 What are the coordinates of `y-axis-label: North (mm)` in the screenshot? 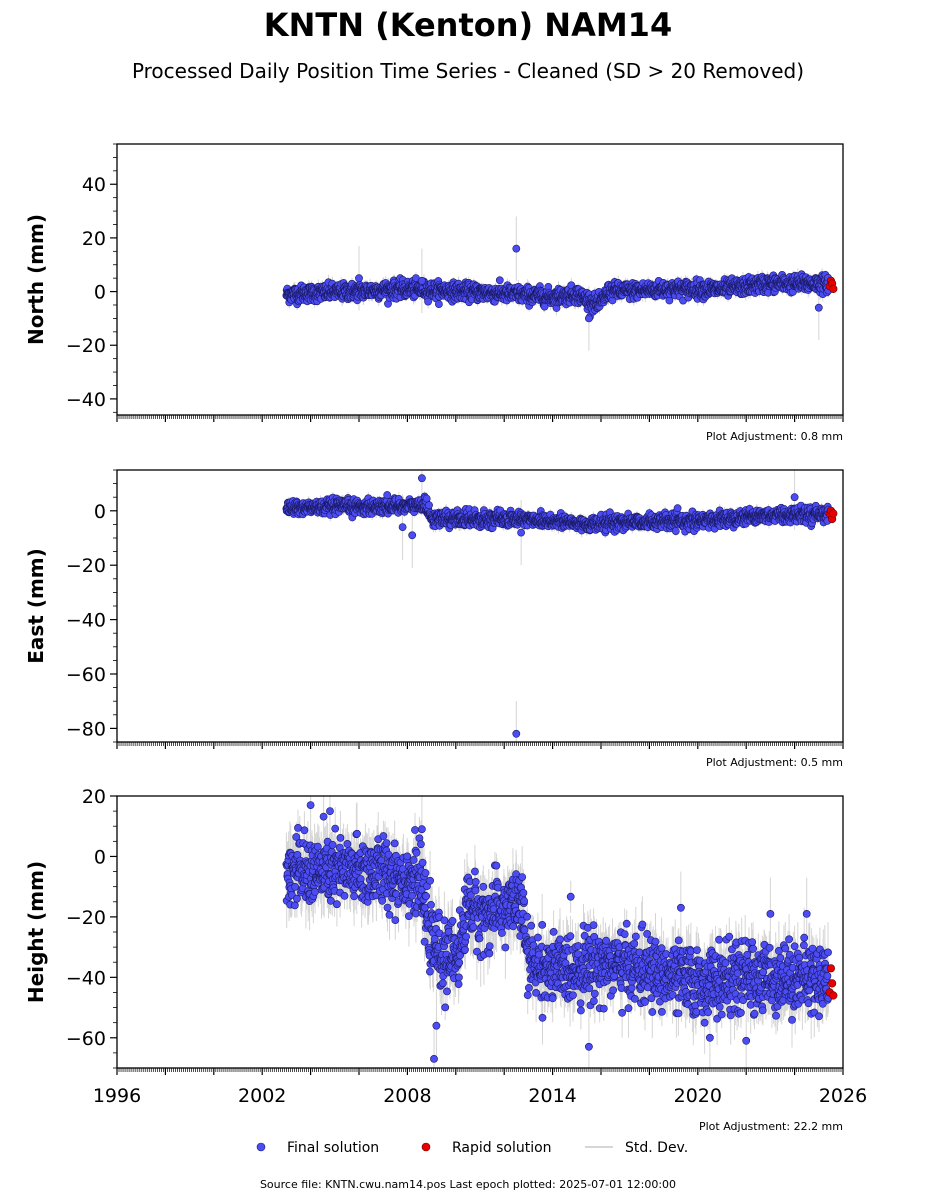 It's located at (36, 279).